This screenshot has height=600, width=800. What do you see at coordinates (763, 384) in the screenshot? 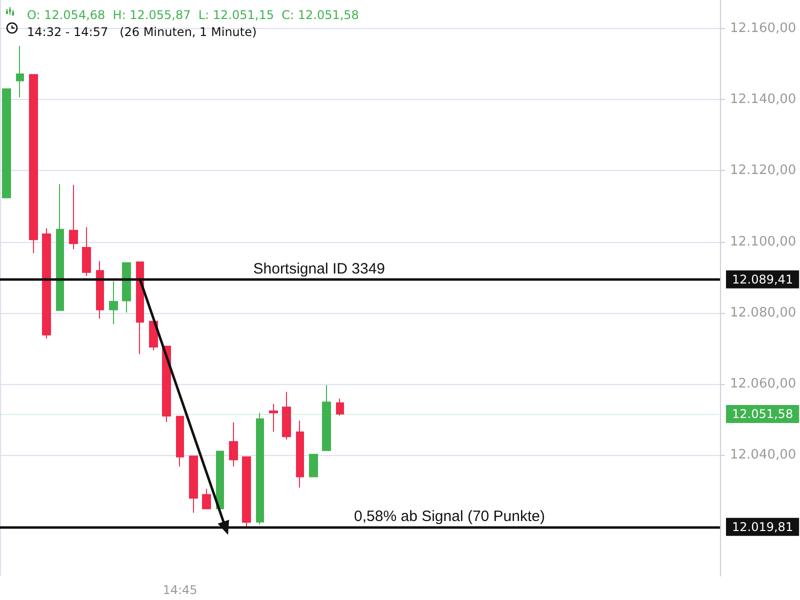
I see `y-tick-label: 12.060,00` at bounding box center [763, 384].